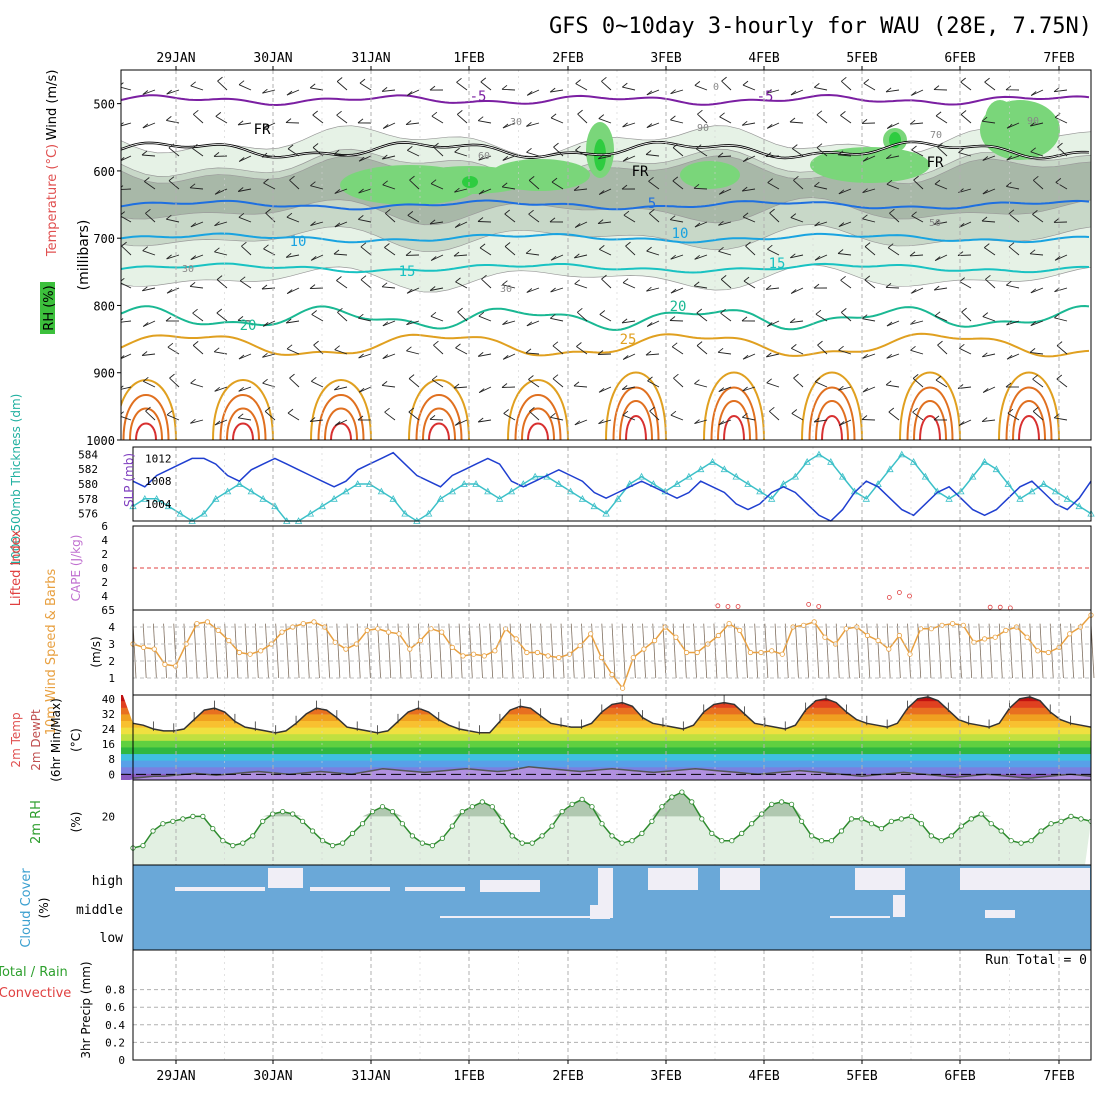  I want to click on freezing-line-inner, so click(605, 150).